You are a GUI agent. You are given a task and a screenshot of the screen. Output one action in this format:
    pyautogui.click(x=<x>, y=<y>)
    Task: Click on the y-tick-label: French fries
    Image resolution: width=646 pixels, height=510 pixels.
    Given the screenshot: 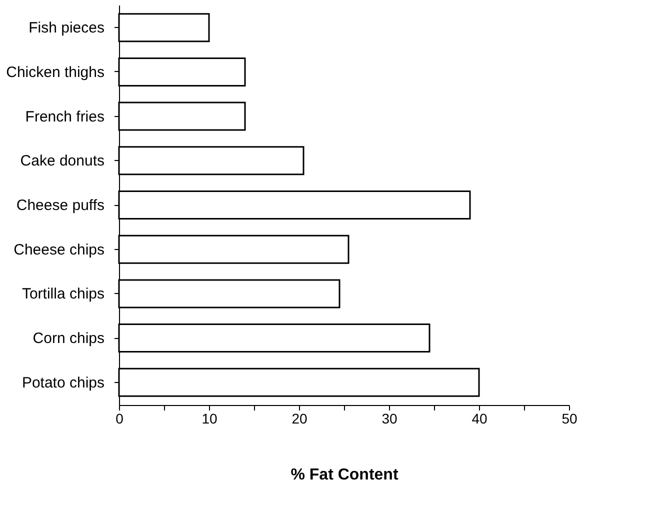 What is the action you would take?
    pyautogui.click(x=64, y=117)
    